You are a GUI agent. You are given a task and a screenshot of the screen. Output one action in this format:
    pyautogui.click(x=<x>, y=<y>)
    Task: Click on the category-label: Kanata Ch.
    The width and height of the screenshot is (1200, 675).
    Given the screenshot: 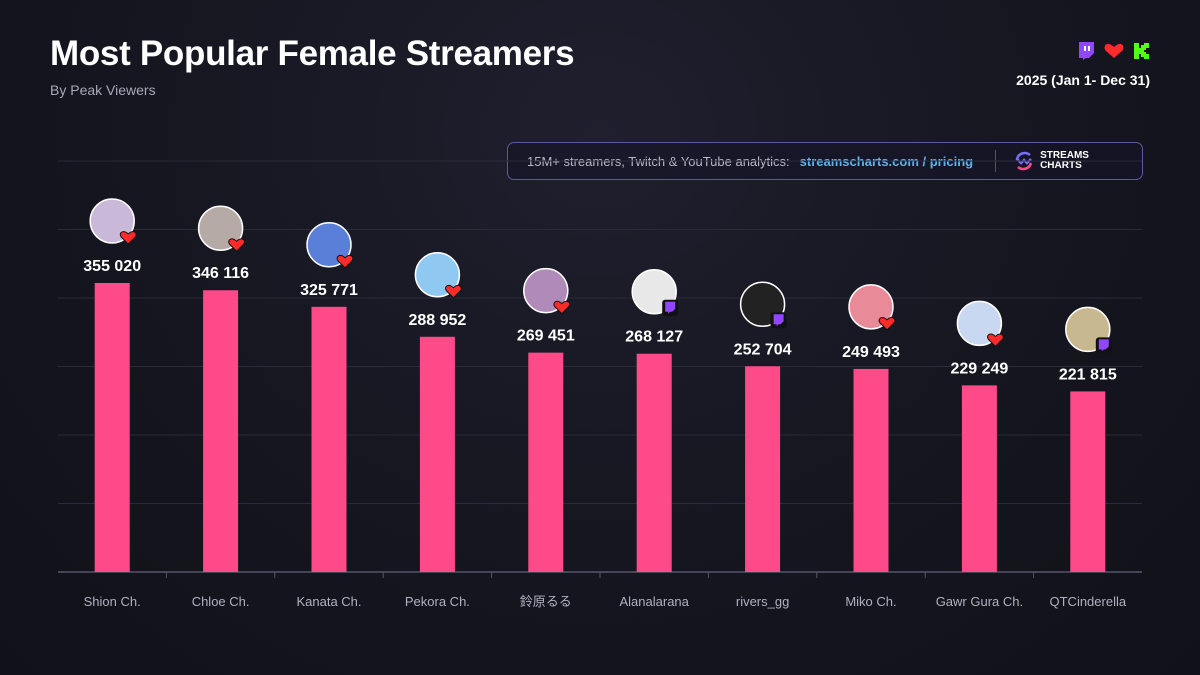 What is the action you would take?
    pyautogui.click(x=328, y=601)
    